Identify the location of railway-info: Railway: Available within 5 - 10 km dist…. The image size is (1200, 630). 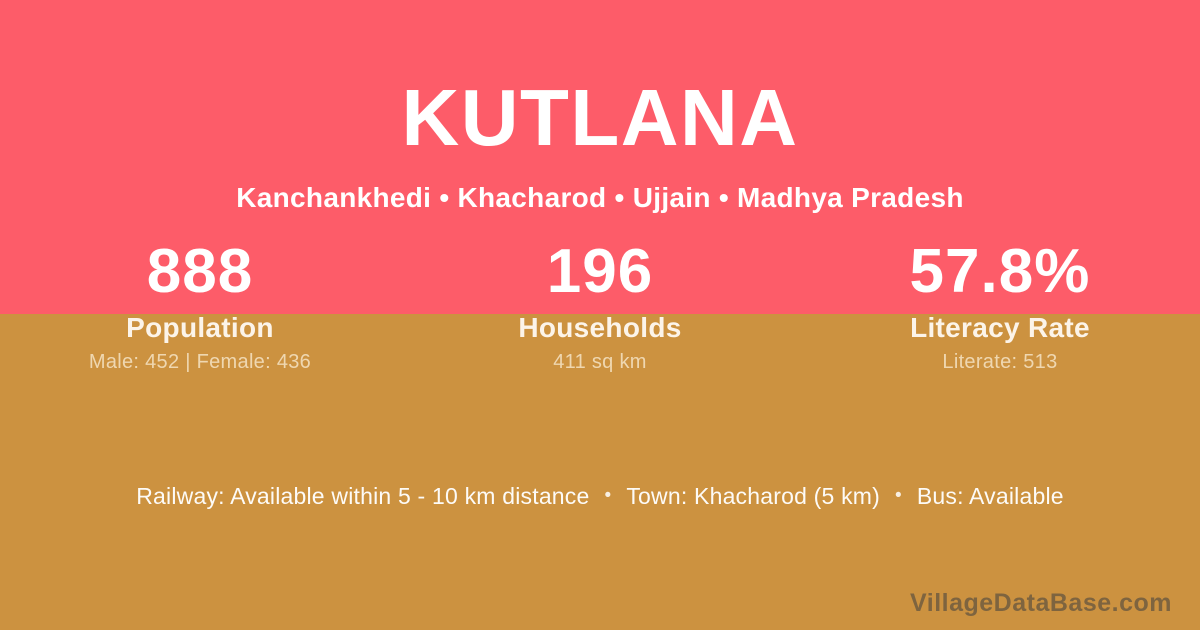
(363, 496).